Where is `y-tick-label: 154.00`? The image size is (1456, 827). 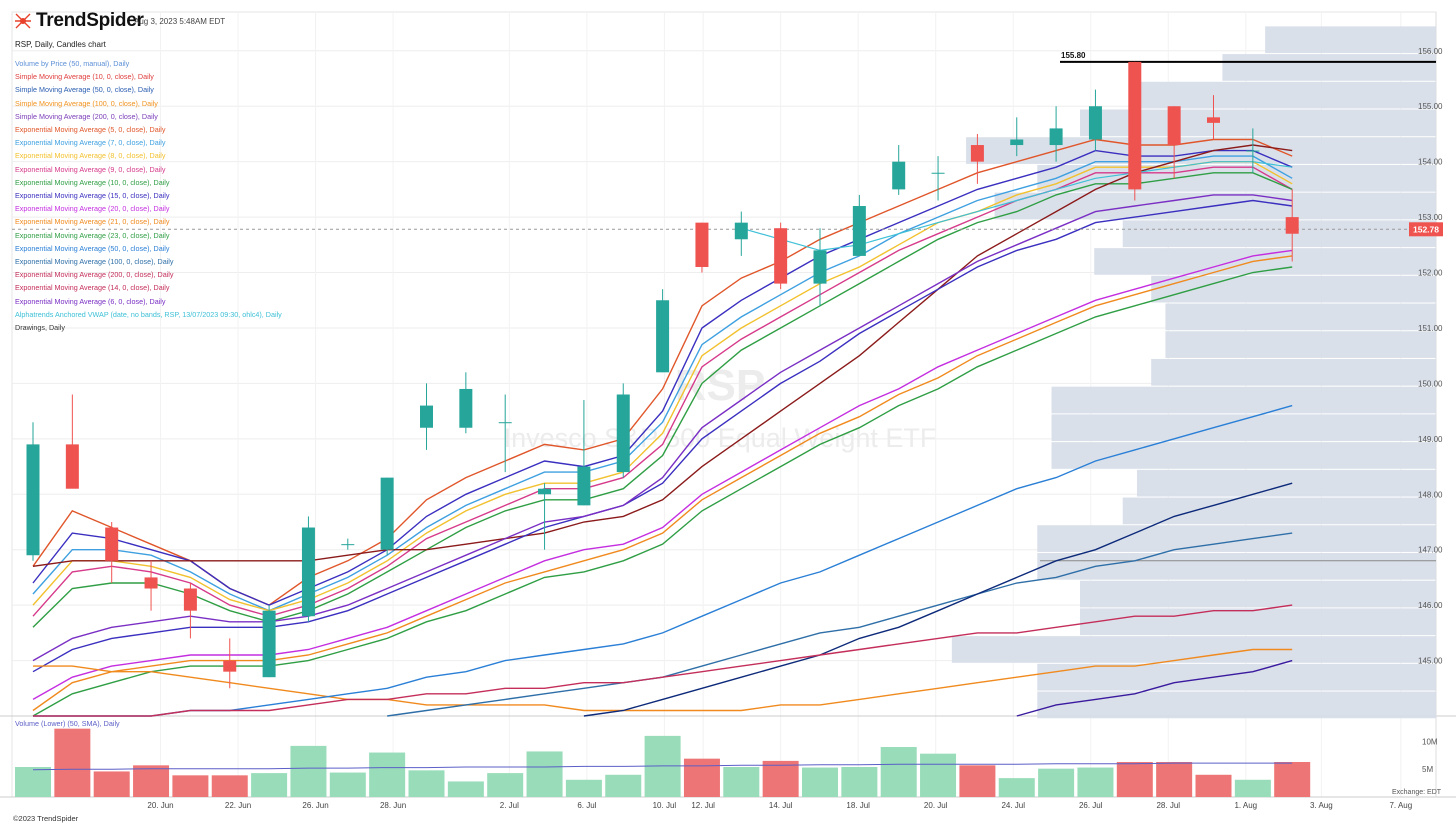 y-tick-label: 154.00 is located at coordinates (1430, 162).